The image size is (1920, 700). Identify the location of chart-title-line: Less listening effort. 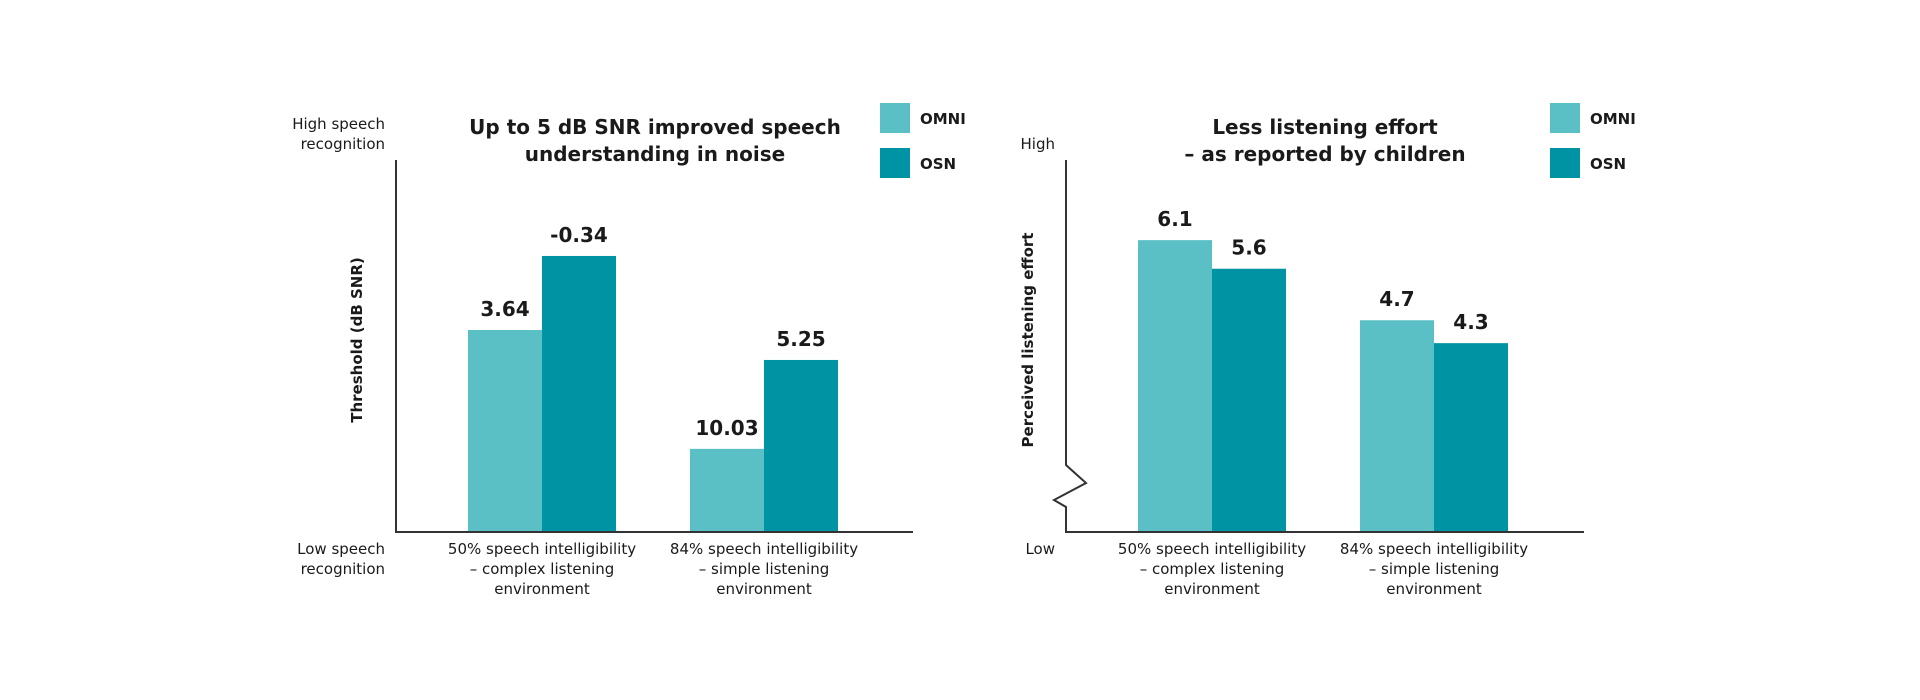
(1325, 127).